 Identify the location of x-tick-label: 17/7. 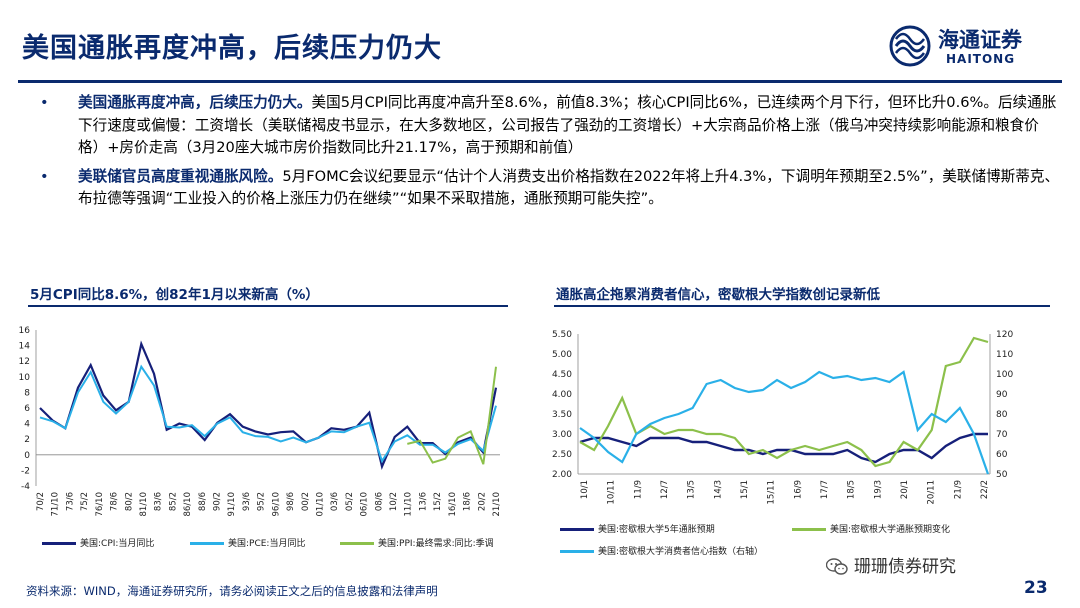
(825, 489).